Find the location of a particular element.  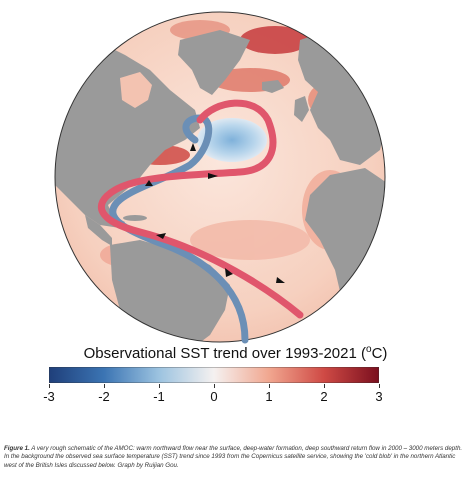

land-british-isles is located at coordinates (301, 109).